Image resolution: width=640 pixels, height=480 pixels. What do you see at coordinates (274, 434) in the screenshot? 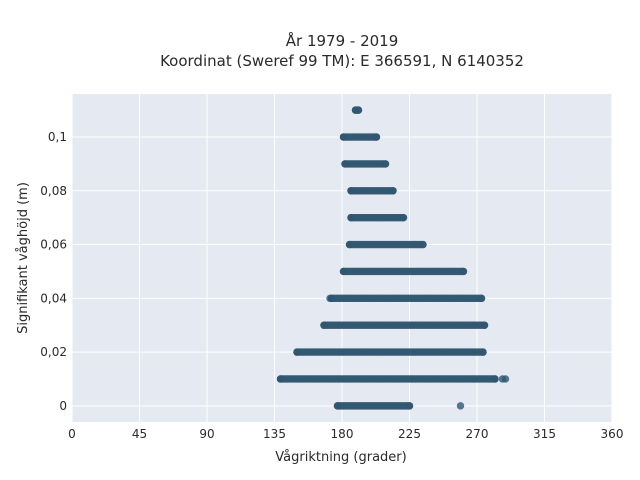
I see `x-tick-label: 135` at bounding box center [274, 434].